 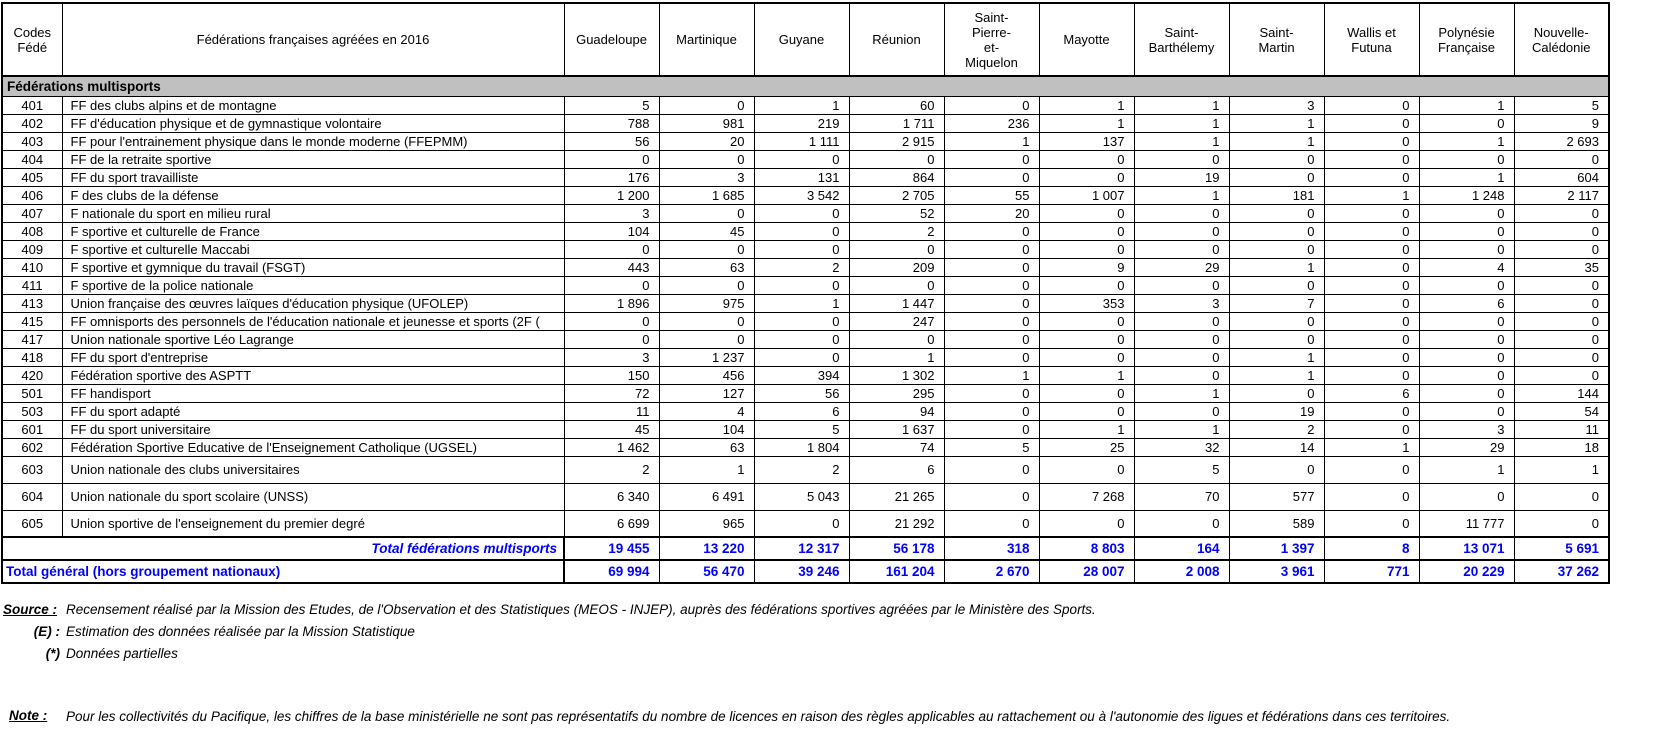 What do you see at coordinates (611, 523) in the screenshot?
I see `value-cell: 6 699` at bounding box center [611, 523].